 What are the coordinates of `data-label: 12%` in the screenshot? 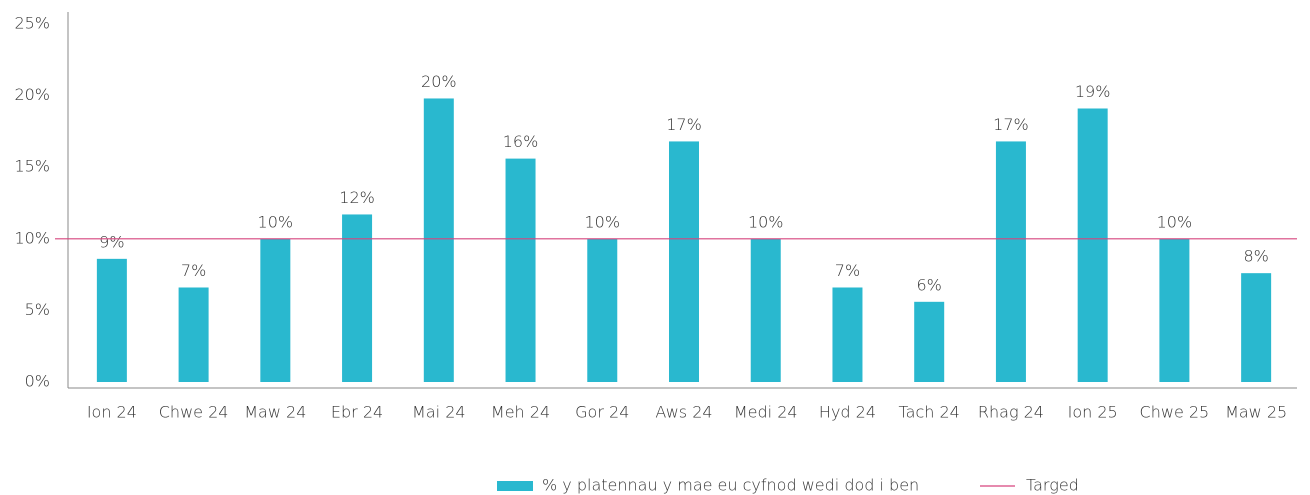 It's located at (357, 197).